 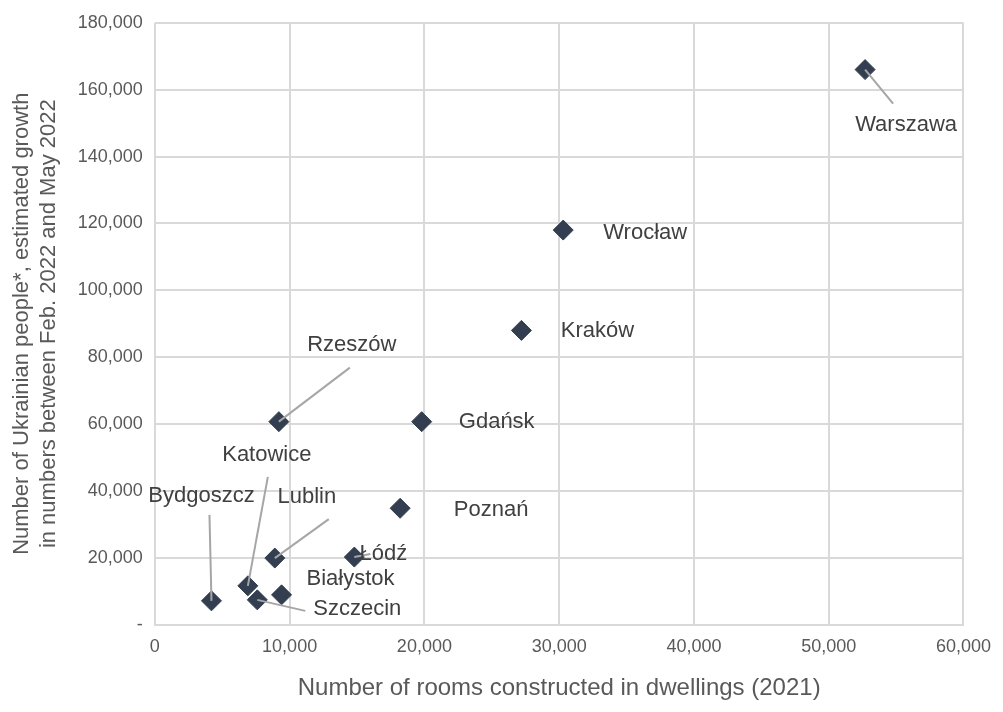 What do you see at coordinates (110, 289) in the screenshot?
I see `y-tick-label: 100,000` at bounding box center [110, 289].